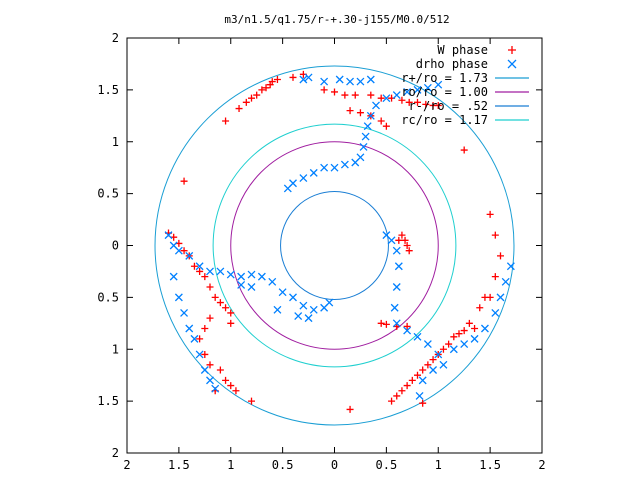 Image resolution: width=640 pixels, height=480 pixels. I want to click on y-tick-label-3: 0.5, so click(108, 194).